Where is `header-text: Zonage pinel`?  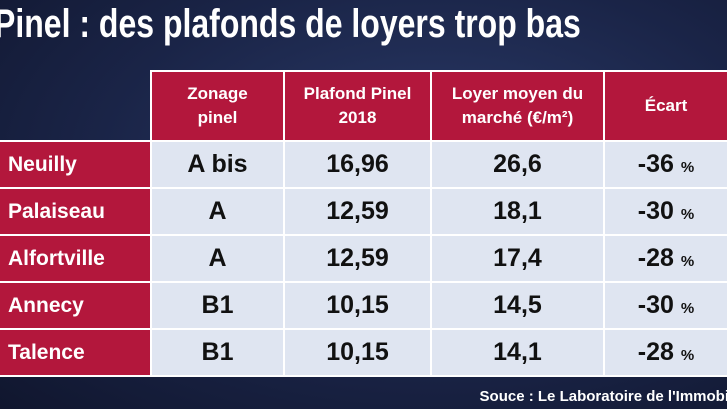
header-text: Zonage pinel is located at coordinates (217, 105).